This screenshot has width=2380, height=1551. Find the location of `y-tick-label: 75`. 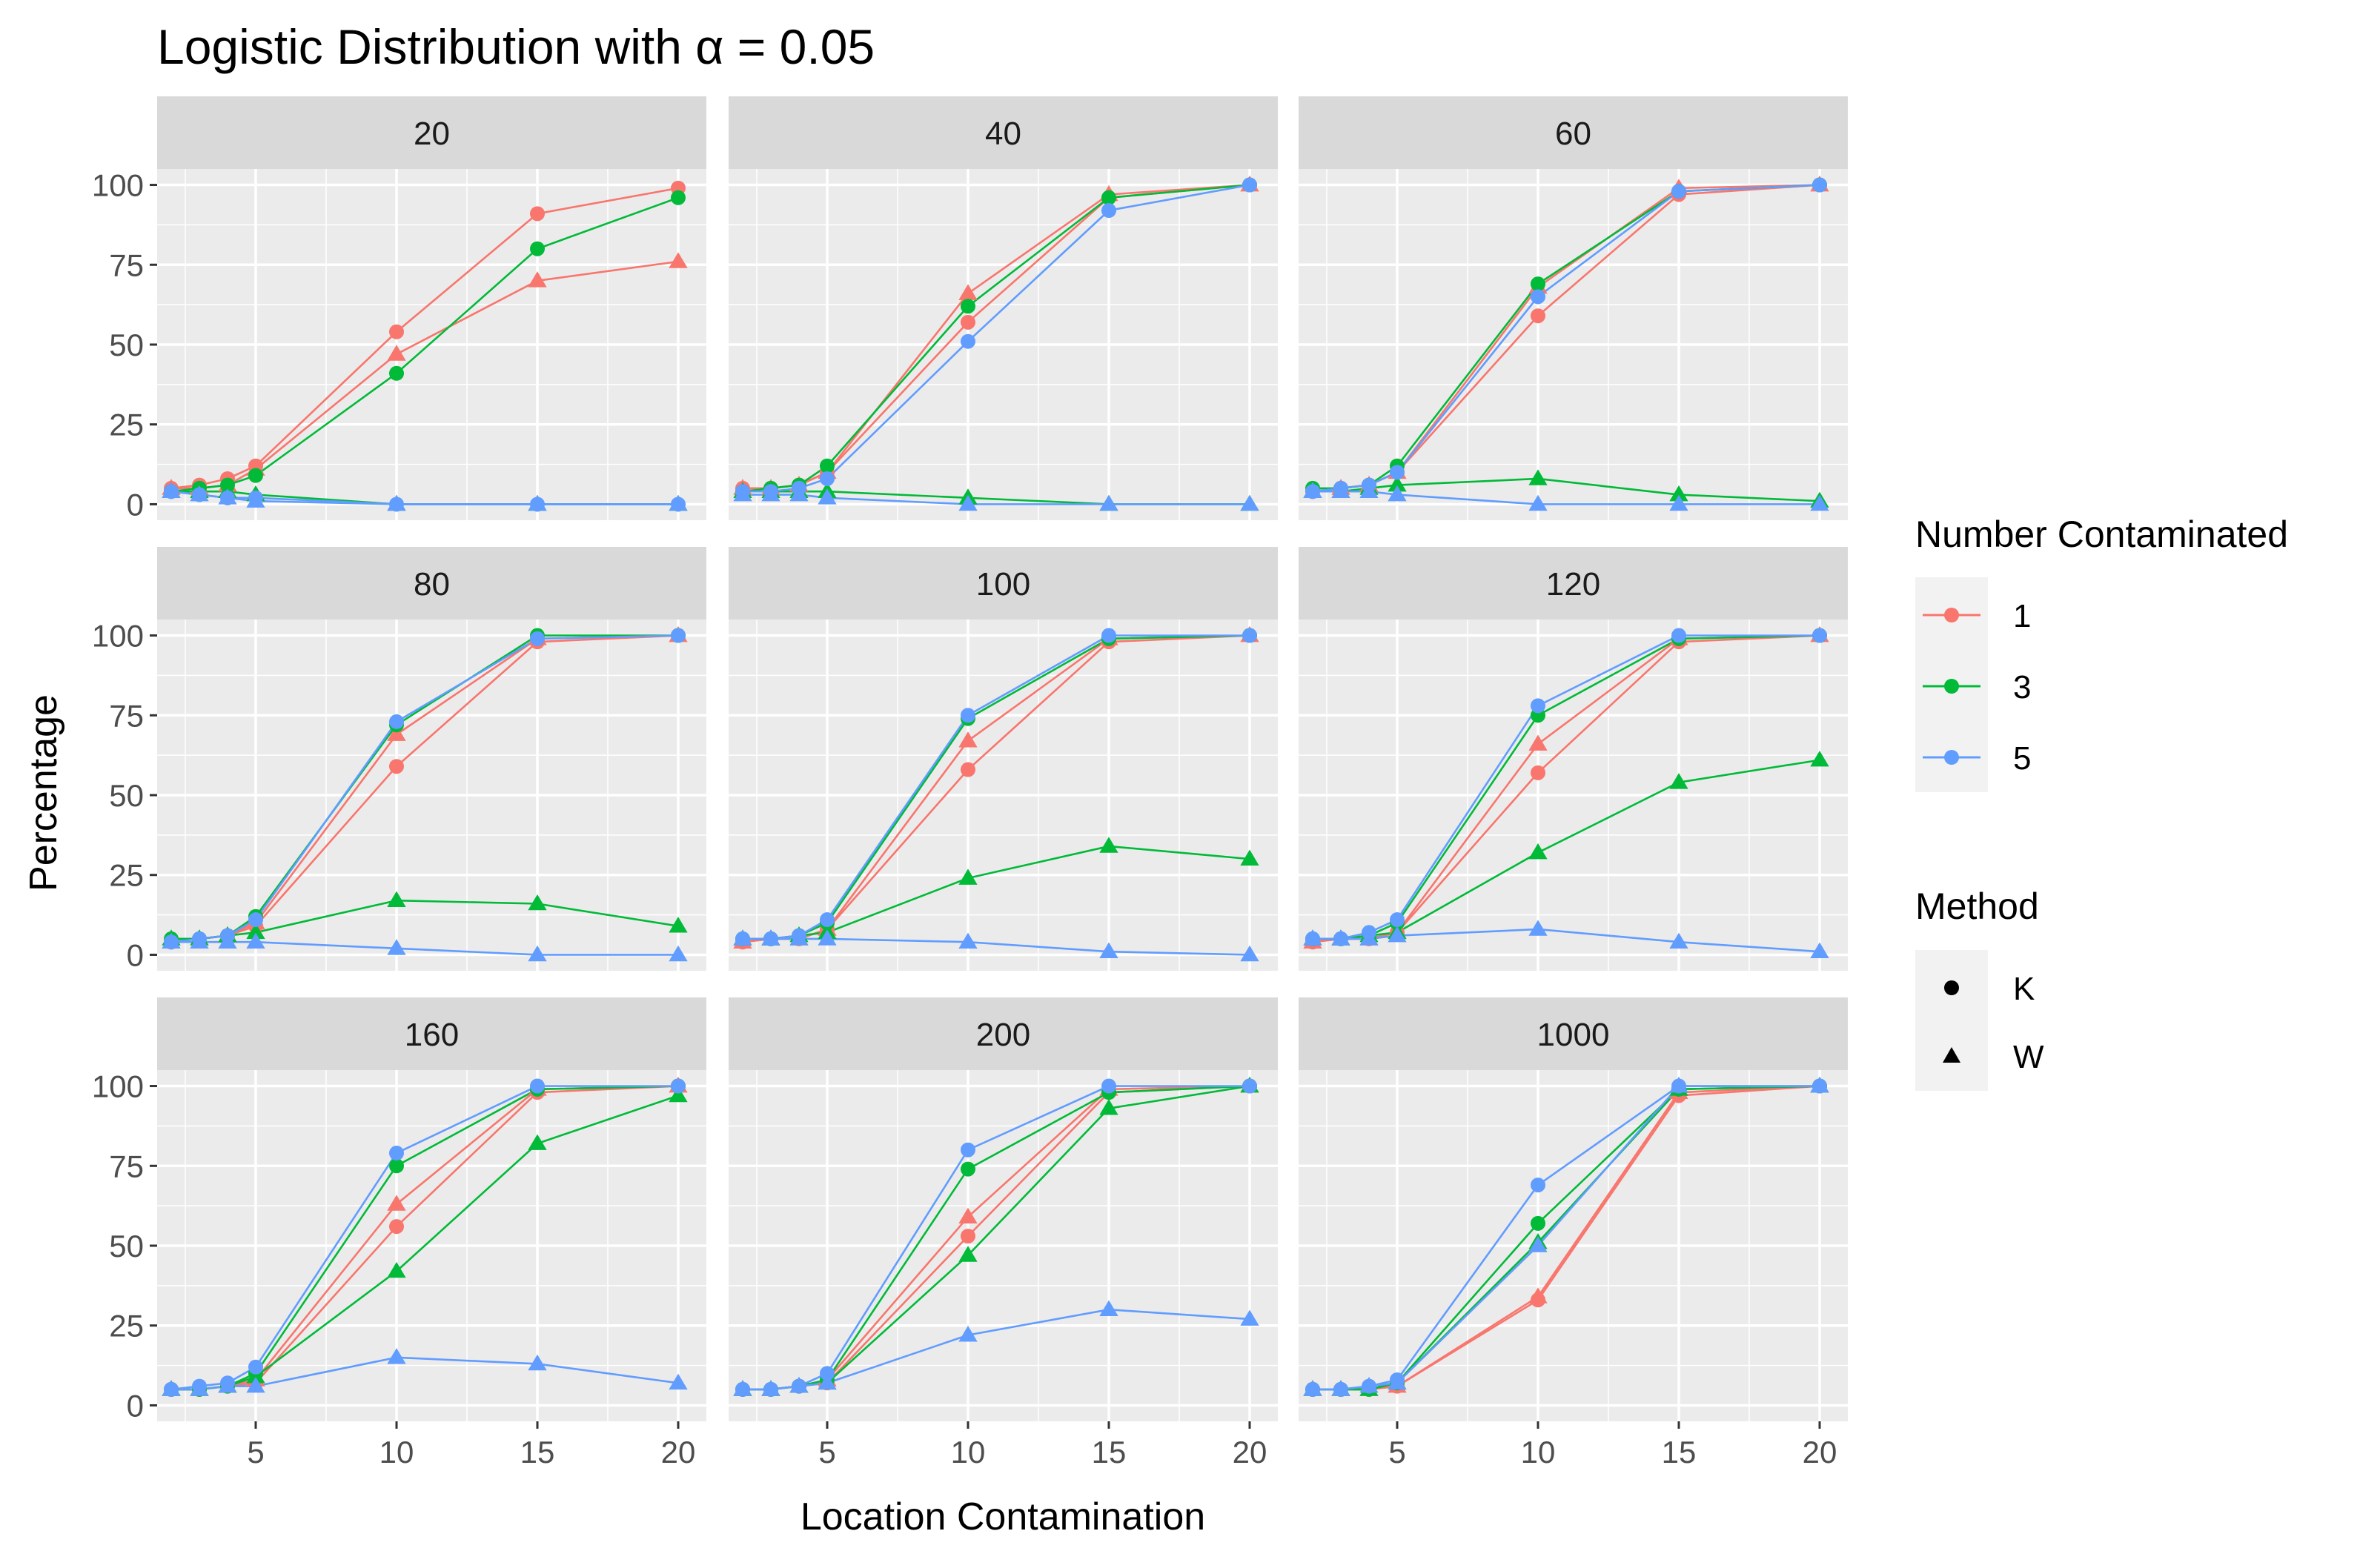

y-tick-label: 75 is located at coordinates (127, 1166).